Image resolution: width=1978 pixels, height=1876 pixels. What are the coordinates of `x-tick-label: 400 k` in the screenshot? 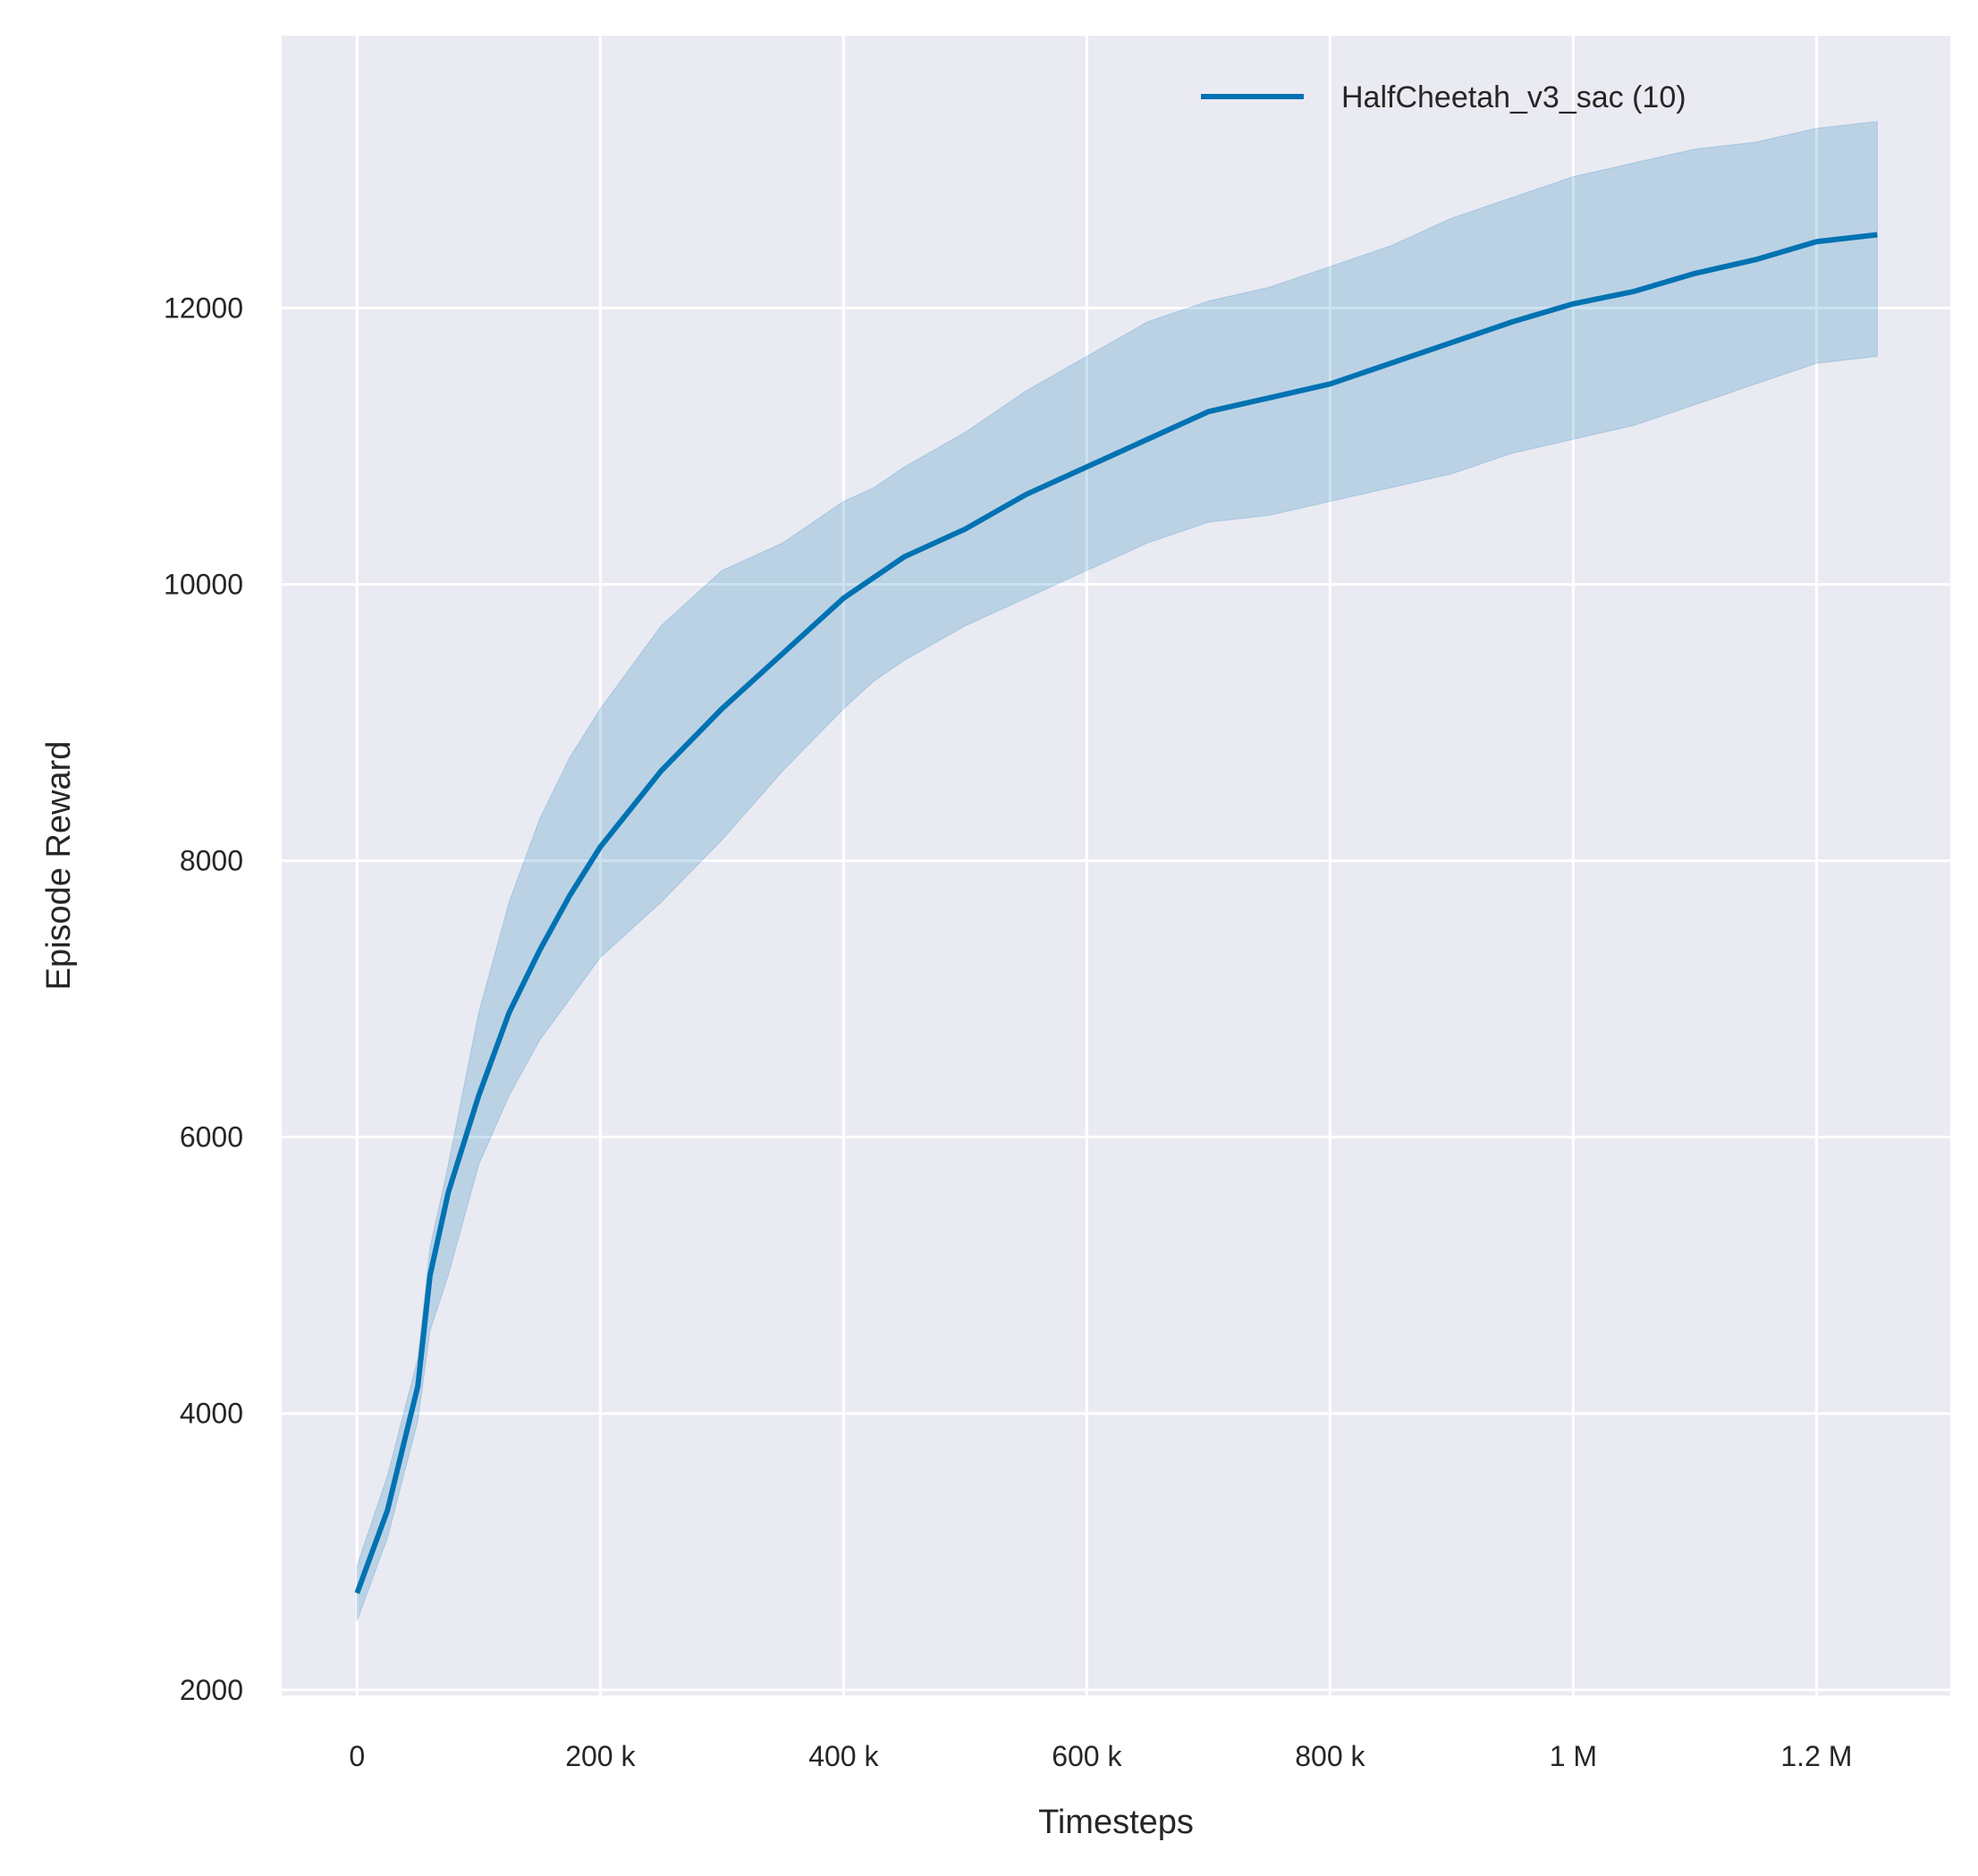 It's located at (843, 1756).